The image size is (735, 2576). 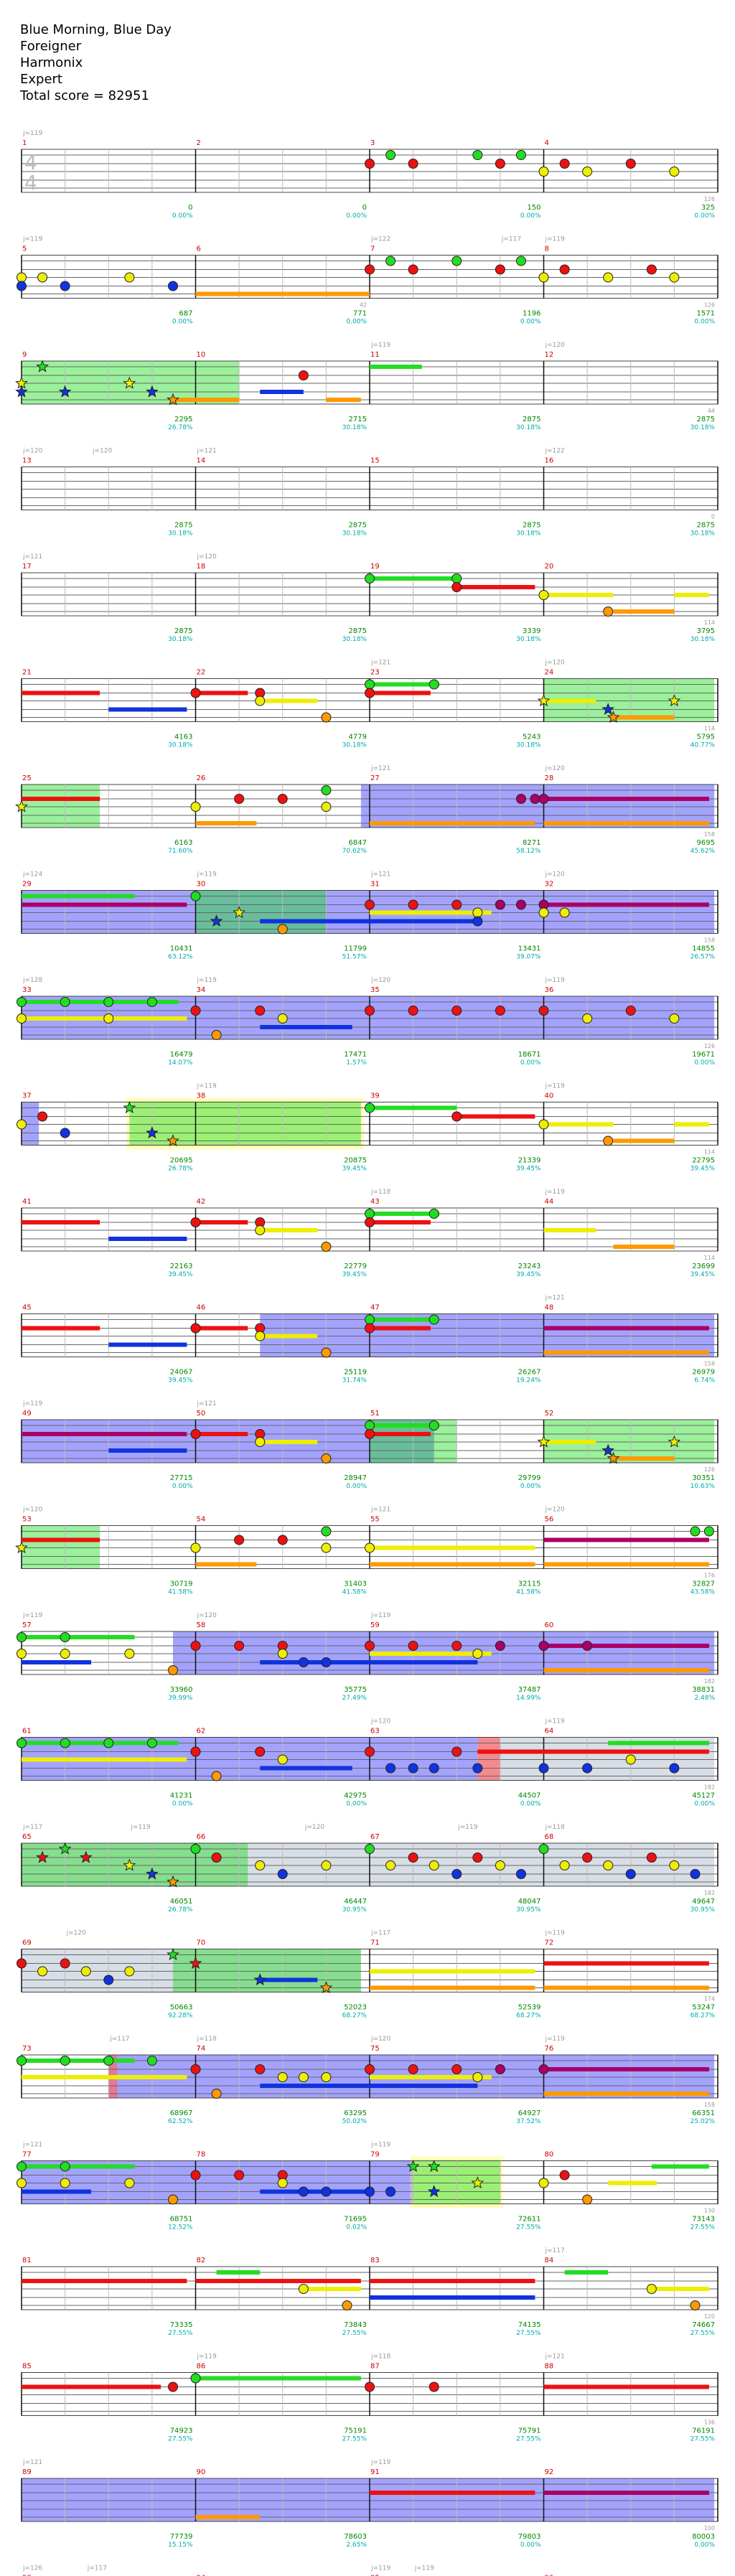 I want to click on measure-note-count: 42, so click(x=363, y=306).